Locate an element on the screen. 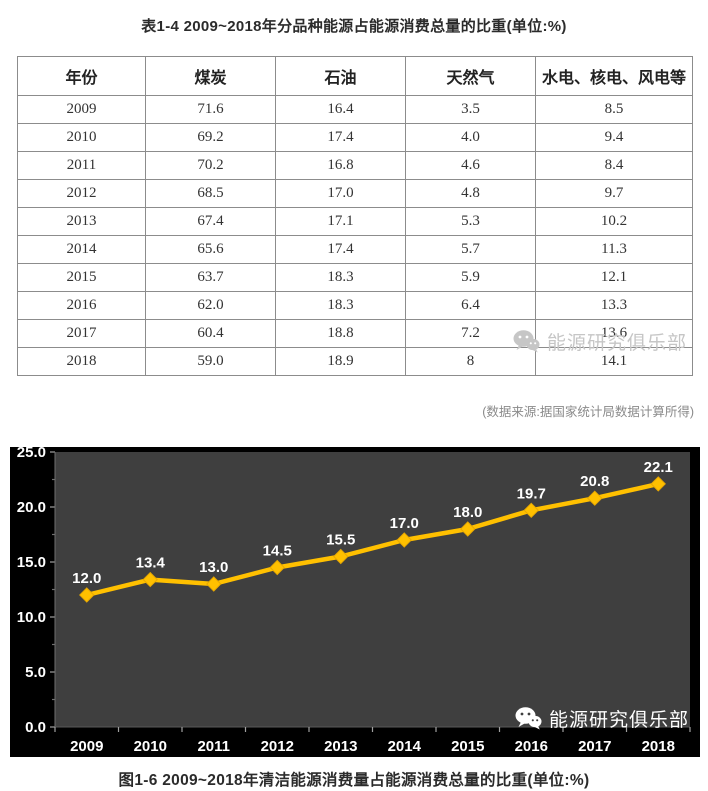  x-axis-label: 2016 is located at coordinates (531, 746).